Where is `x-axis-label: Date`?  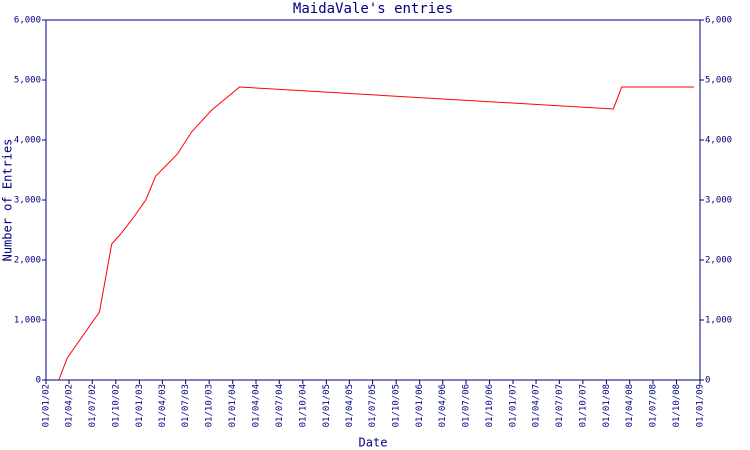 x-axis-label: Date is located at coordinates (373, 443).